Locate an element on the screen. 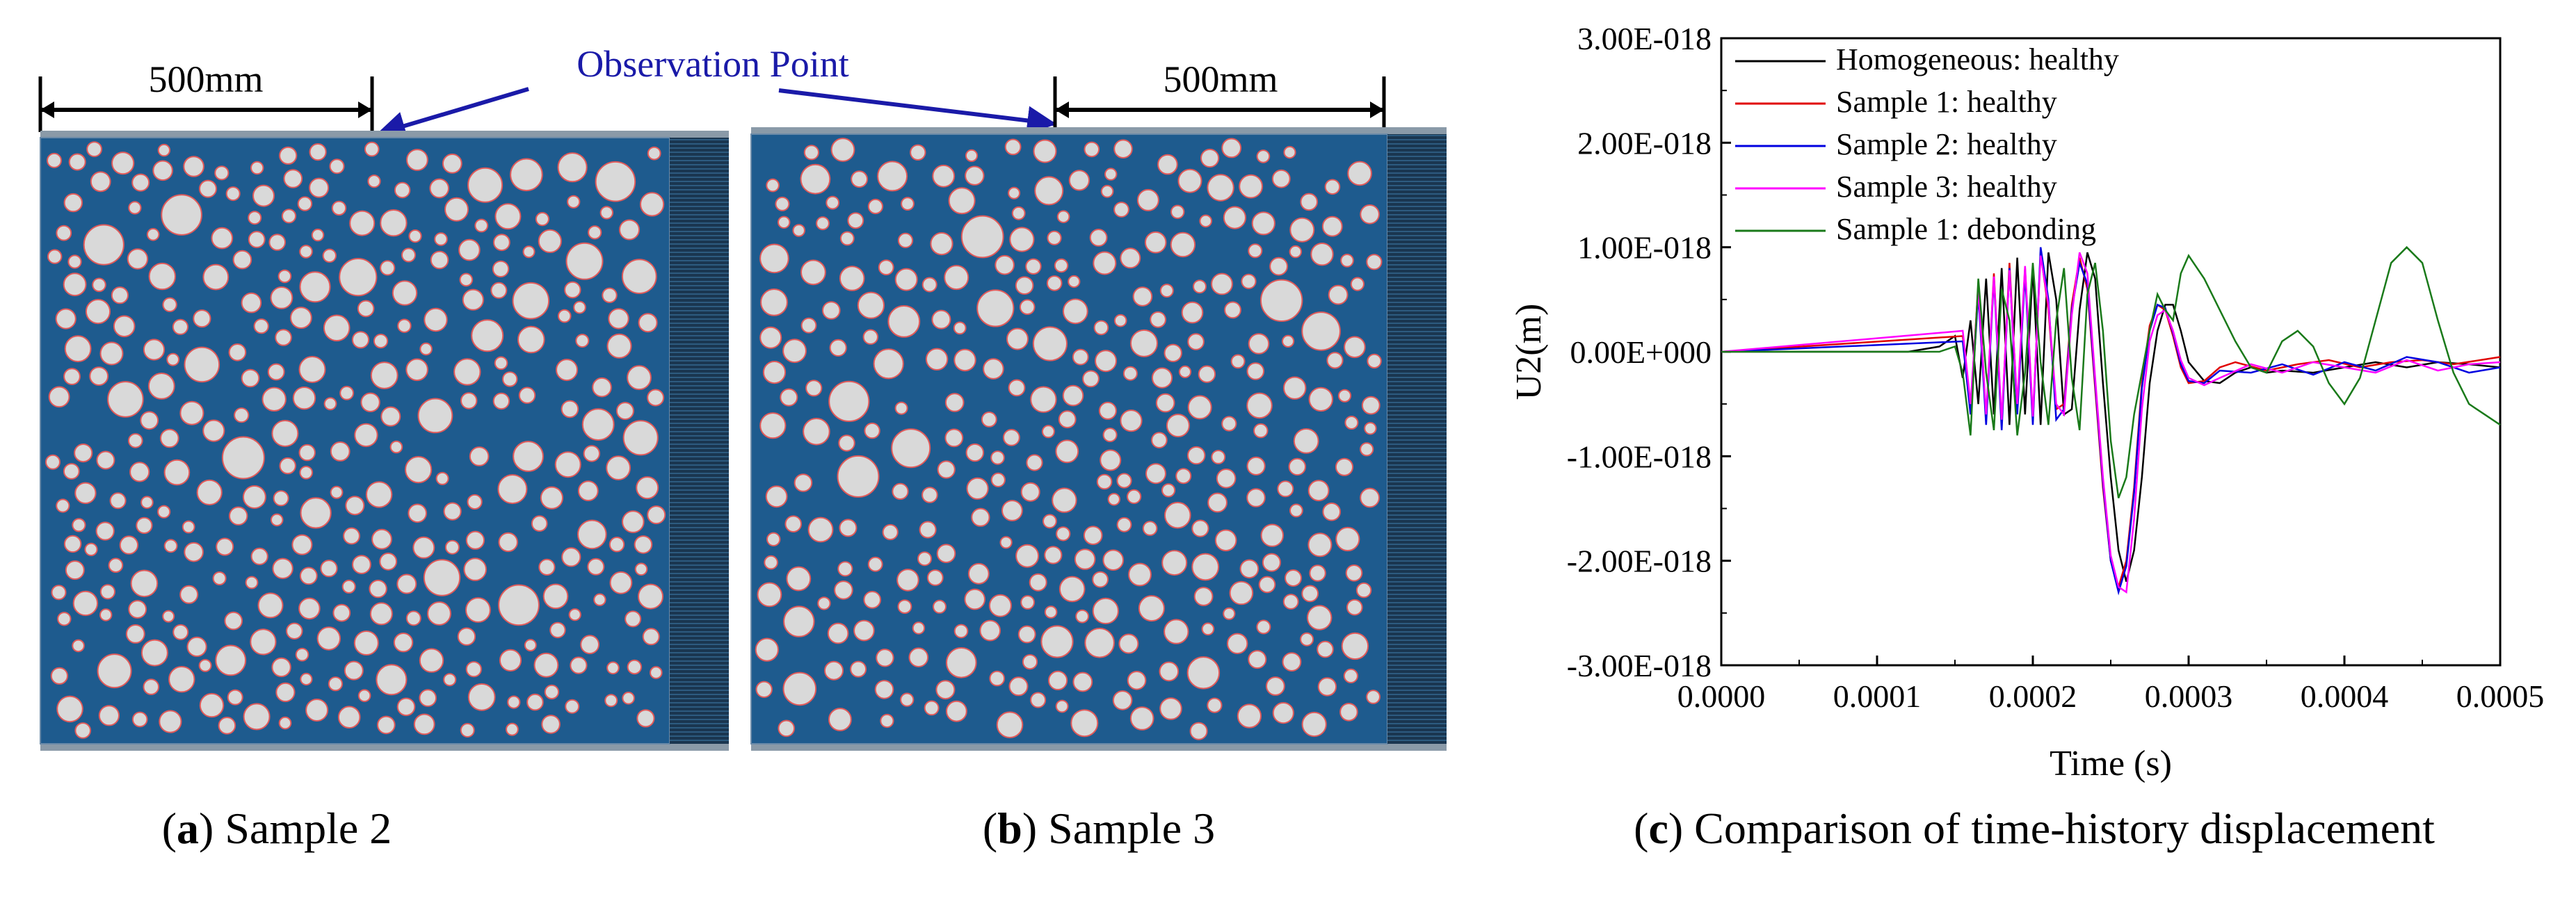 This screenshot has height=903, width=2576. absorbing-boundary-b is located at coordinates (1417, 439).